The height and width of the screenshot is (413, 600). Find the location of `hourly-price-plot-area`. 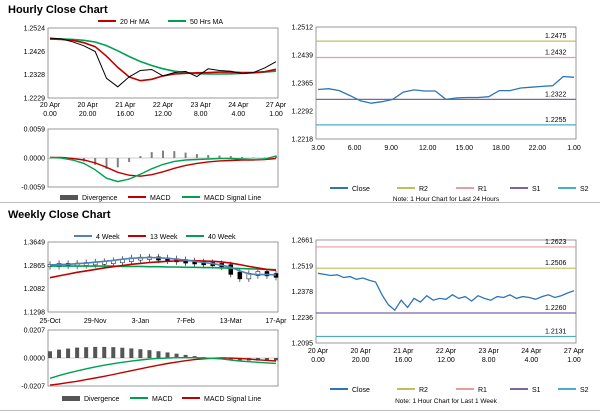

hourly-price-plot-area is located at coordinates (163, 63).